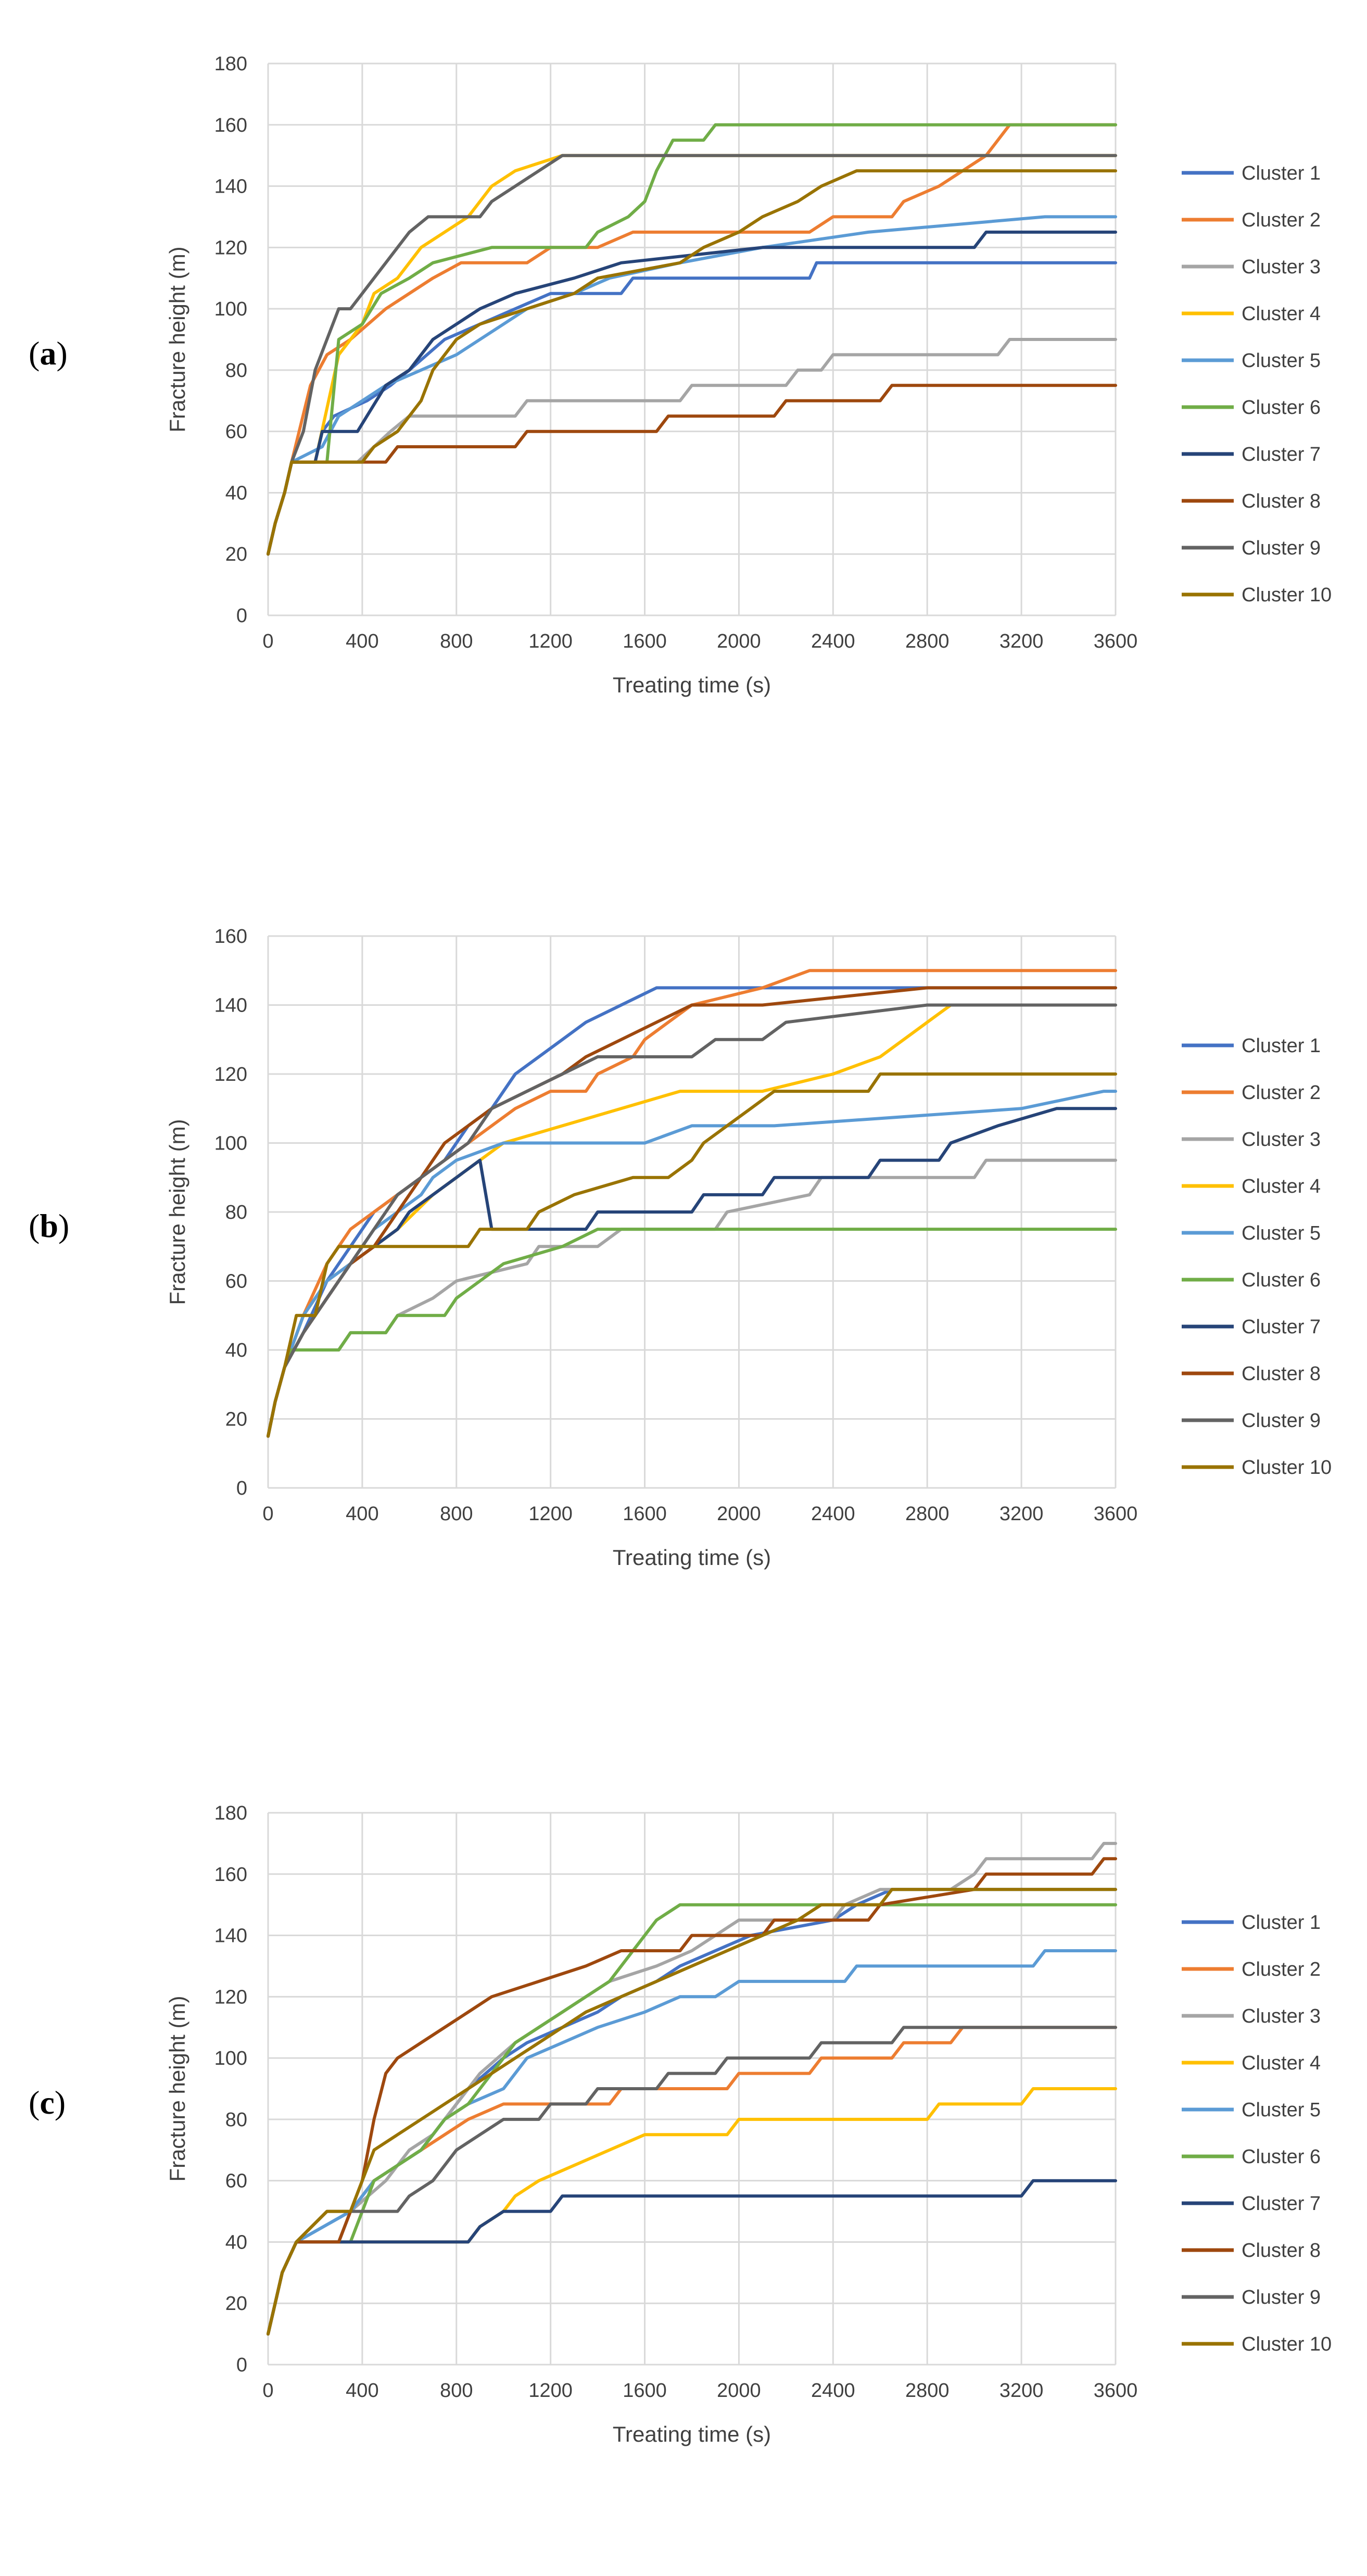 The height and width of the screenshot is (2576, 1367). I want to click on panel-letter-b: b, so click(49, 1225).